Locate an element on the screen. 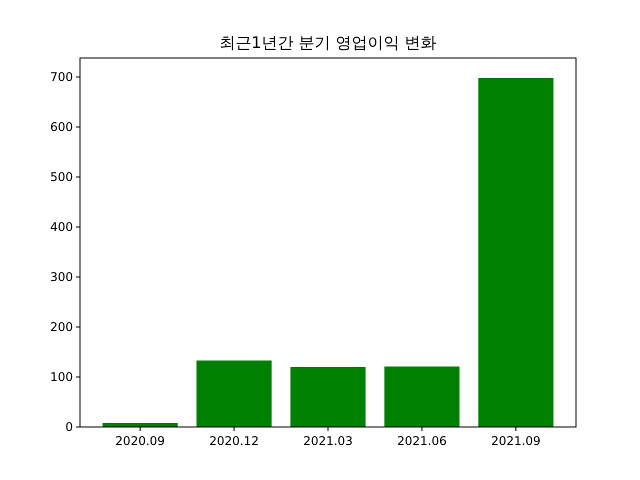  x-tick-label: 2021.03 is located at coordinates (328, 441).